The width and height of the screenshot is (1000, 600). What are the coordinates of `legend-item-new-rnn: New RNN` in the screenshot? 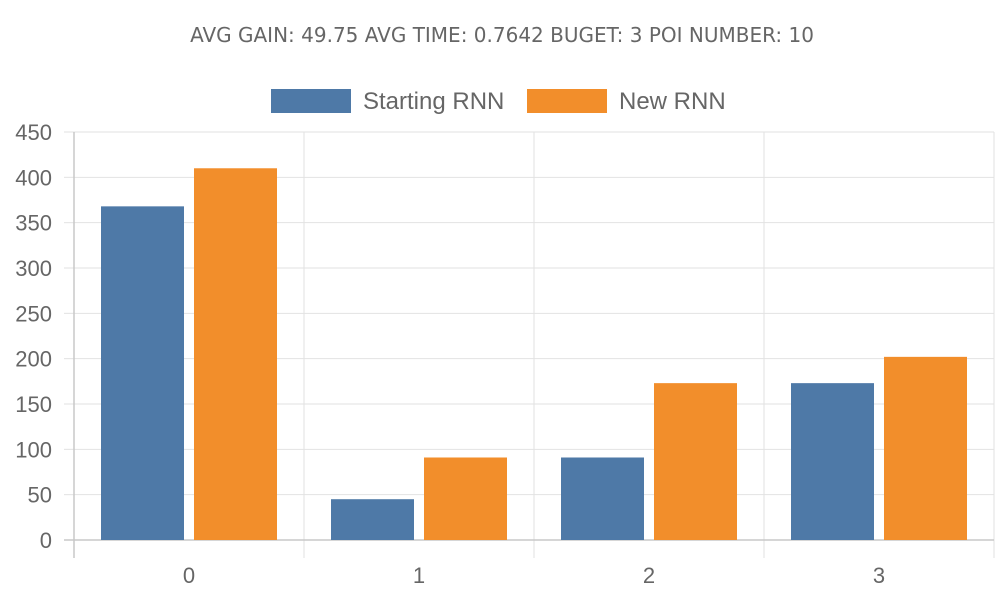 It's located at (626, 101).